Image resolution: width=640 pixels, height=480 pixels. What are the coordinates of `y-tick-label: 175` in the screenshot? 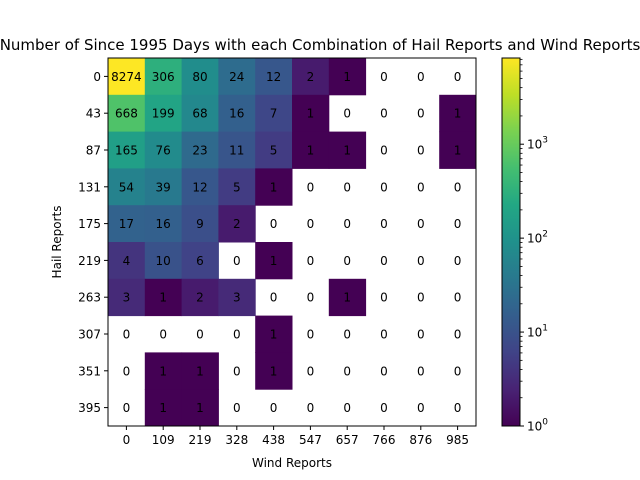 It's located at (89, 224).